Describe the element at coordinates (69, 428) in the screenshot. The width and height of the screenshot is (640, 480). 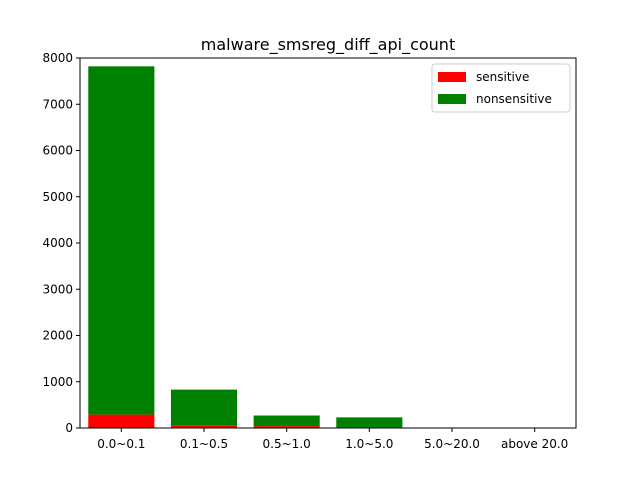
I see `y-tick-label: 0` at that location.